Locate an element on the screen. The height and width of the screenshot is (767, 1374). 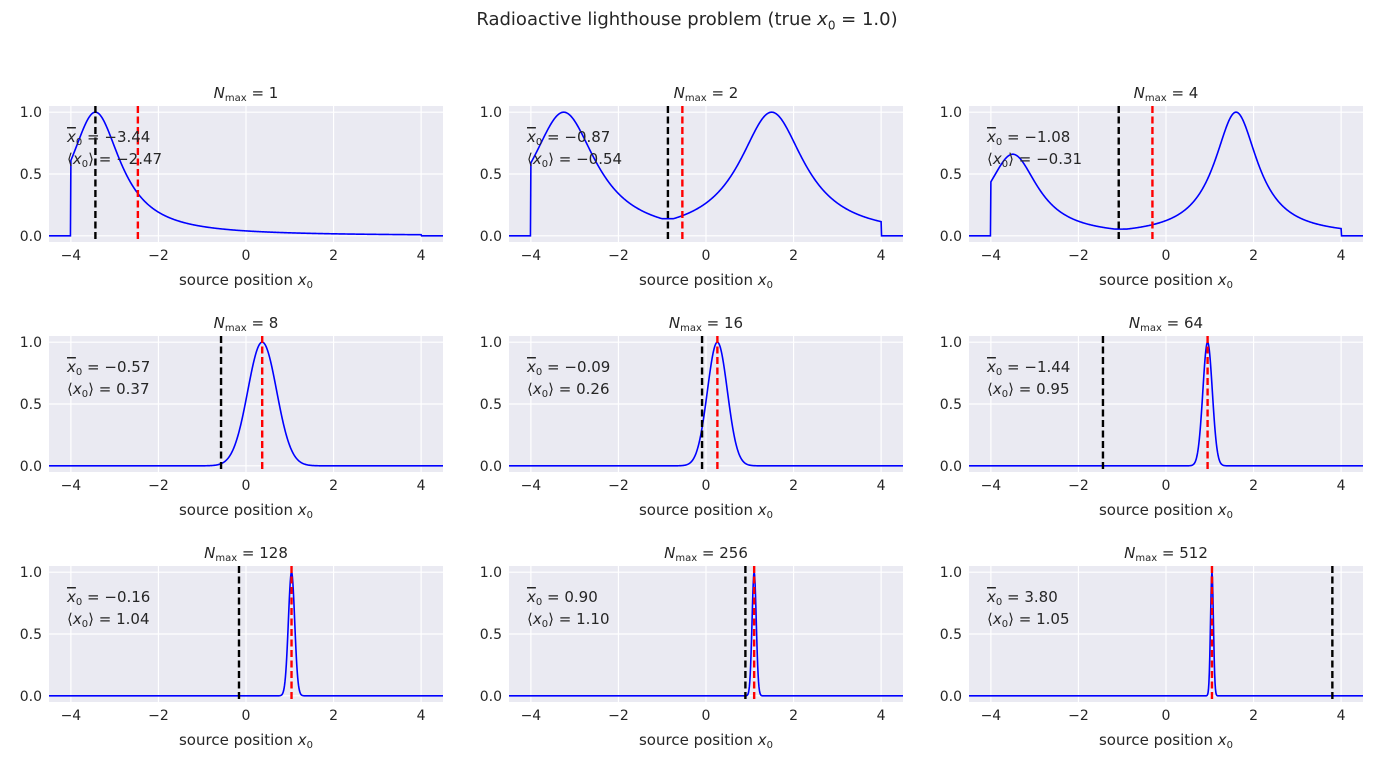
subplot-title: Nmax = 512 is located at coordinates (1166, 554).